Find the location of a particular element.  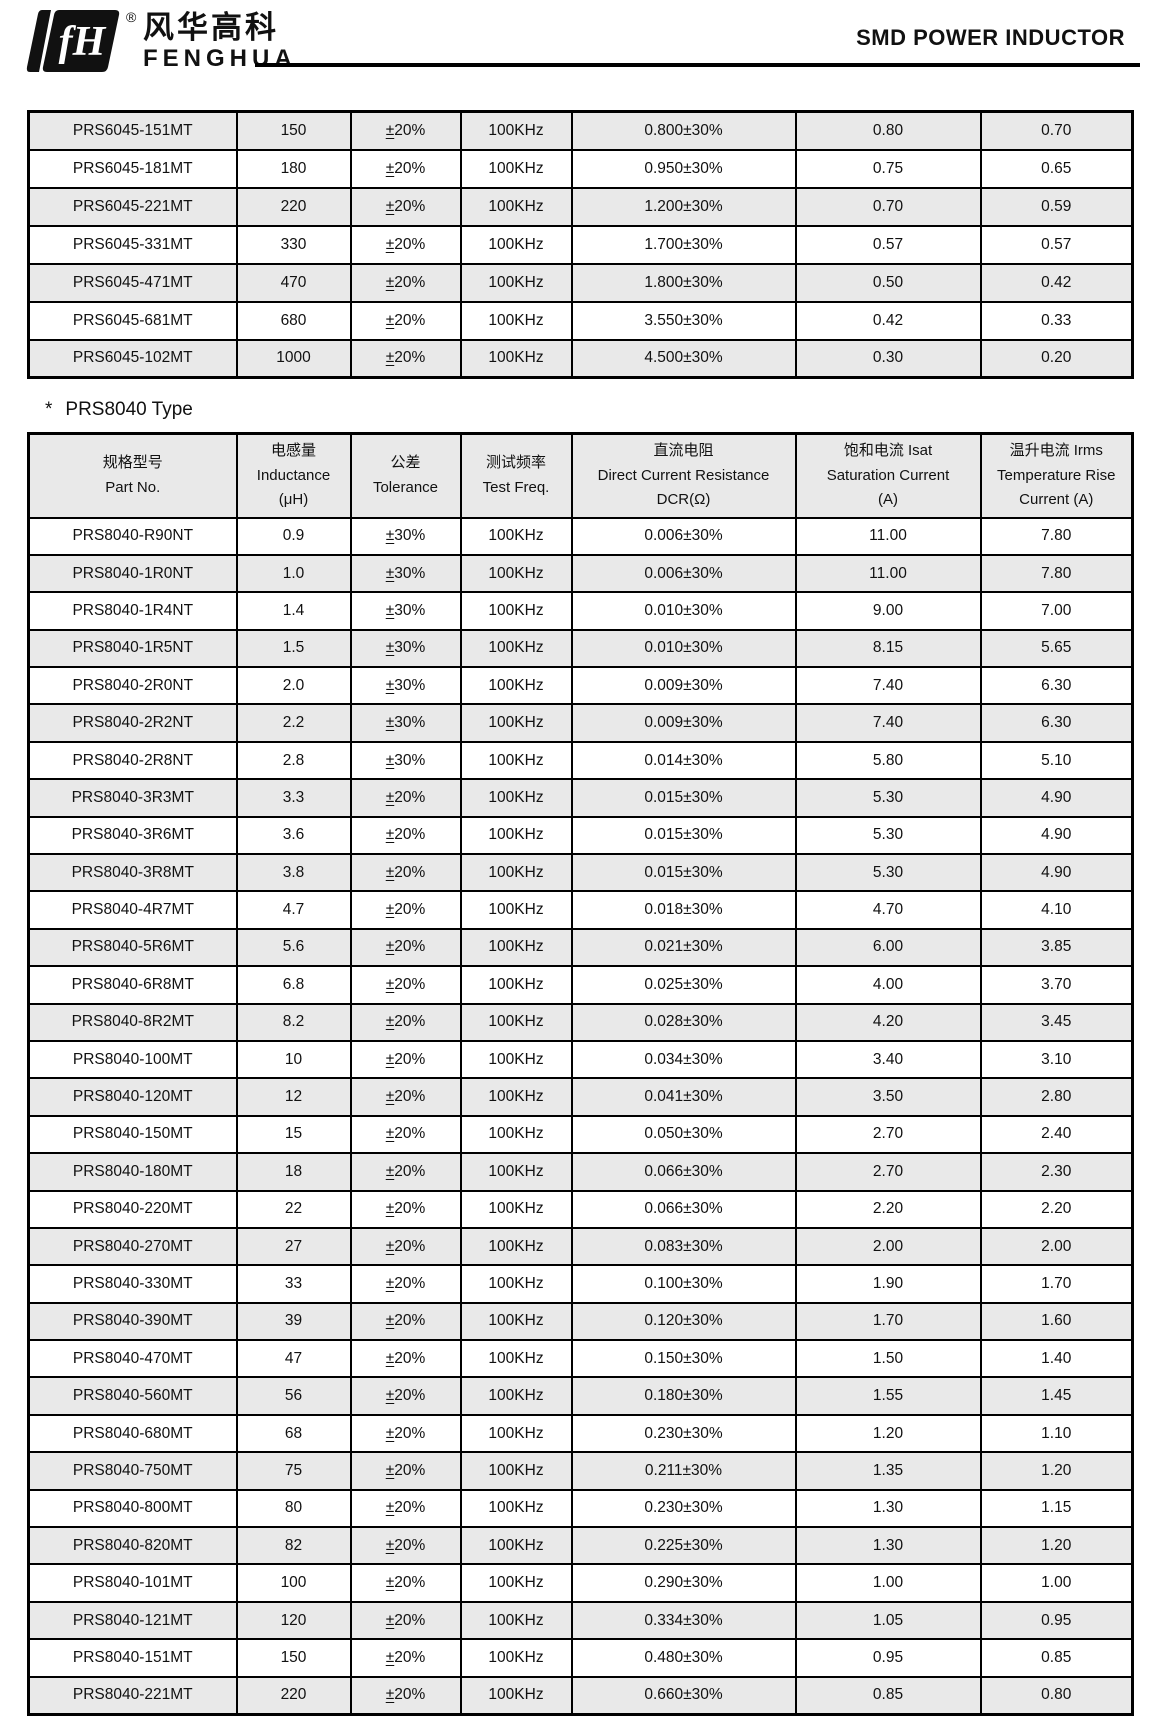

cell-irms: 3.70 is located at coordinates (1056, 985).